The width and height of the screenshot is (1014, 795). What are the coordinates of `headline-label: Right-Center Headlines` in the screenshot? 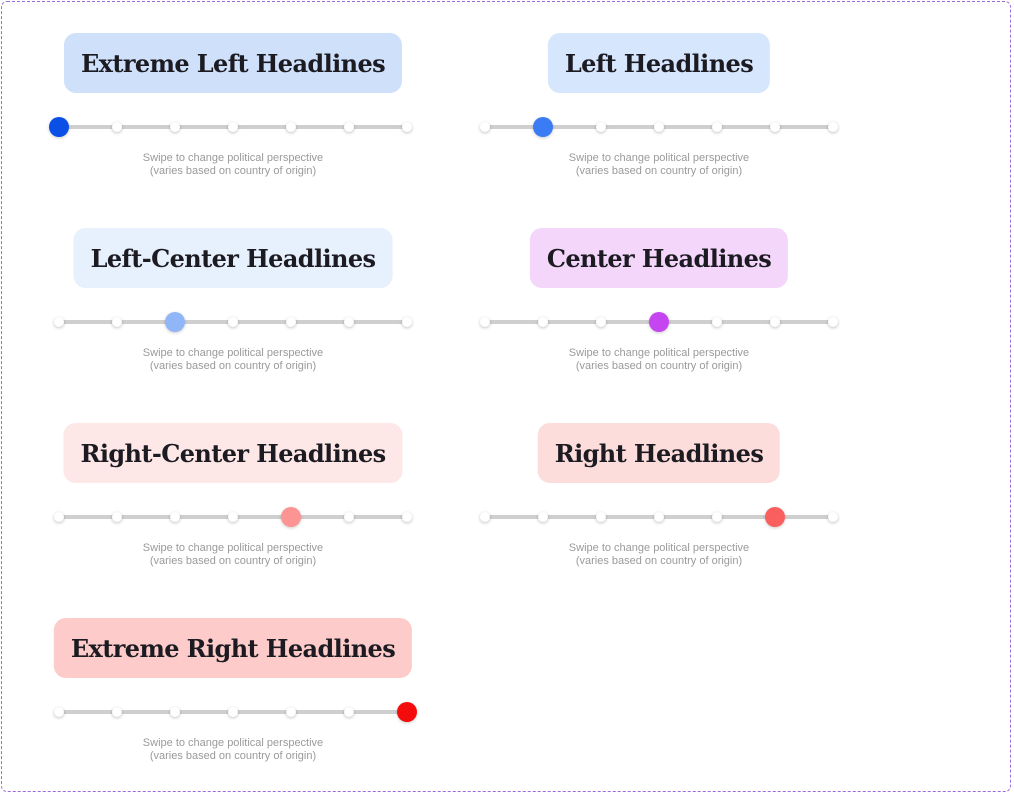 It's located at (233, 453).